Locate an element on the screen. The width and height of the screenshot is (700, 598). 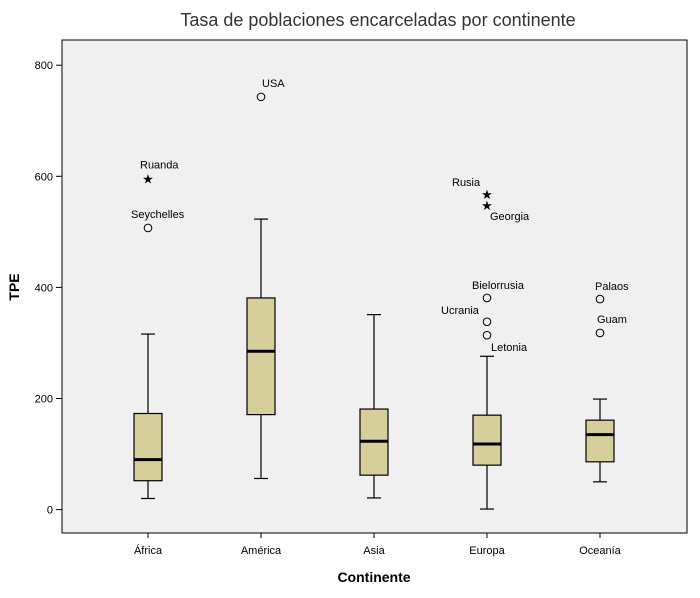
y-tick-label: 800 is located at coordinates (44, 66).